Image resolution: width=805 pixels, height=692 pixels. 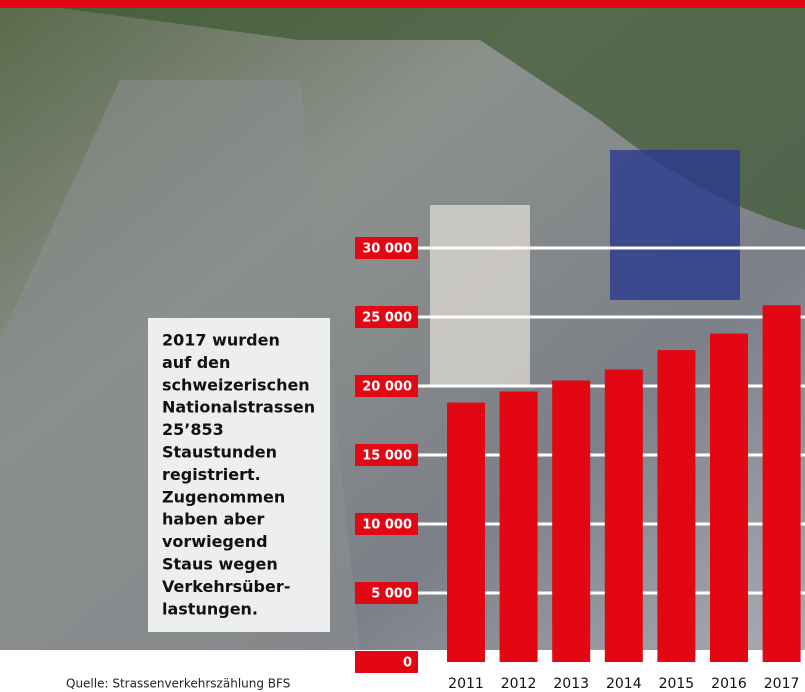 I want to click on annotation-line: registriert., so click(x=211, y=474).